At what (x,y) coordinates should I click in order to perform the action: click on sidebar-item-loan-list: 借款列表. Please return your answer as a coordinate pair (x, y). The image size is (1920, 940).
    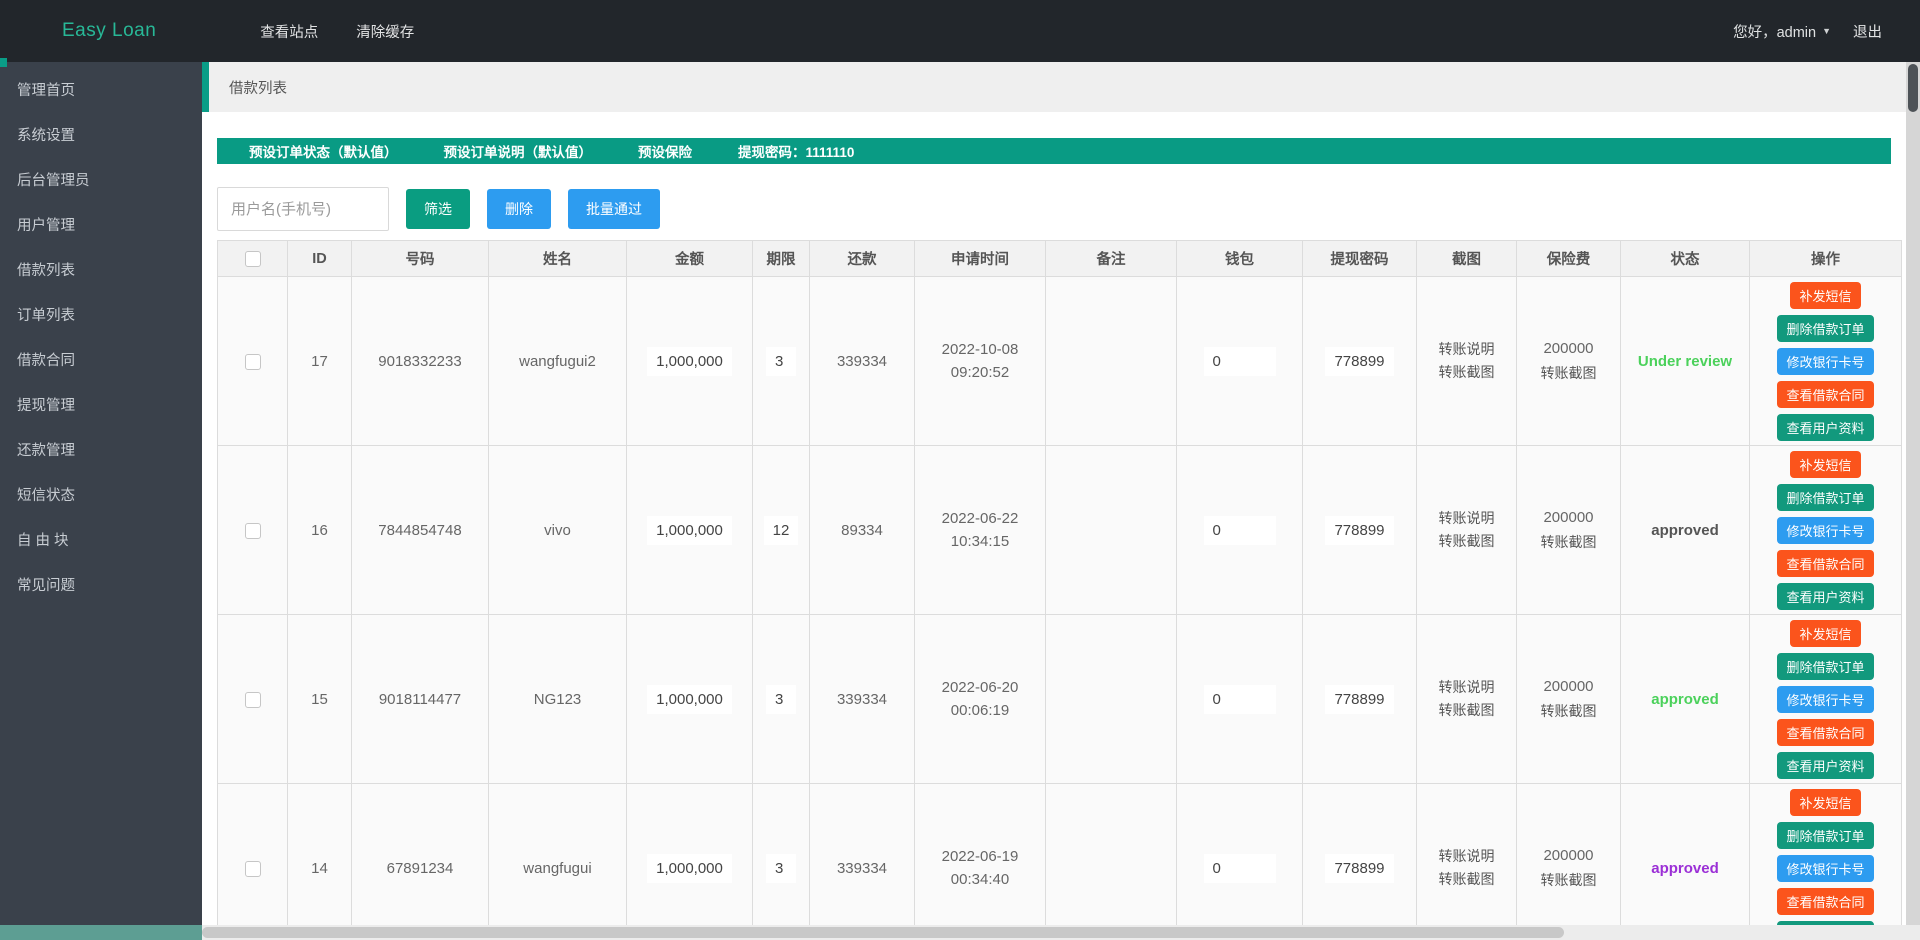
    Looking at the image, I should click on (46, 271).